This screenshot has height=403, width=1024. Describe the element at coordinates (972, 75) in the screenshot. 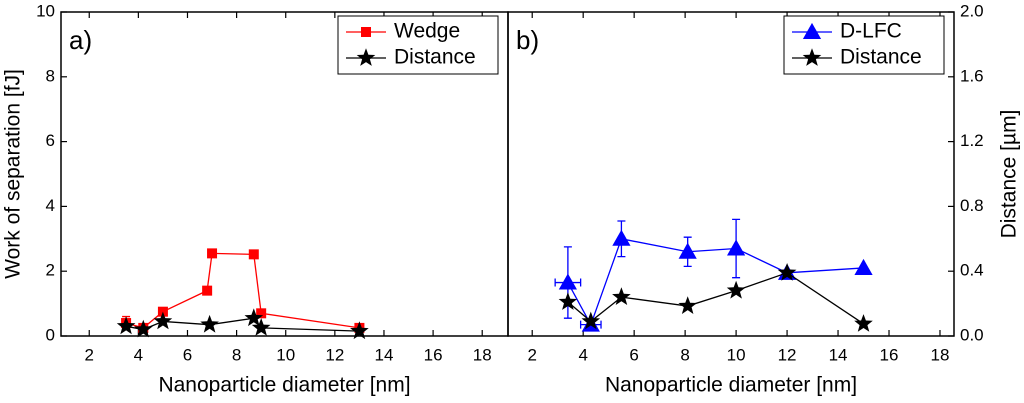

I see `y2-tick-label: 1.6` at that location.